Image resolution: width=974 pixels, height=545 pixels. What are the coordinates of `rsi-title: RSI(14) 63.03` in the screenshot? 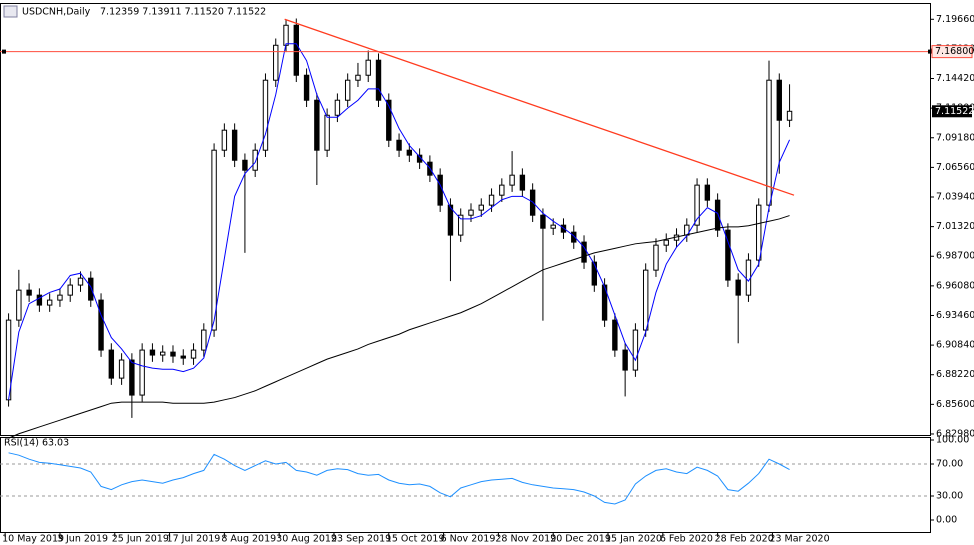 It's located at (36, 443).